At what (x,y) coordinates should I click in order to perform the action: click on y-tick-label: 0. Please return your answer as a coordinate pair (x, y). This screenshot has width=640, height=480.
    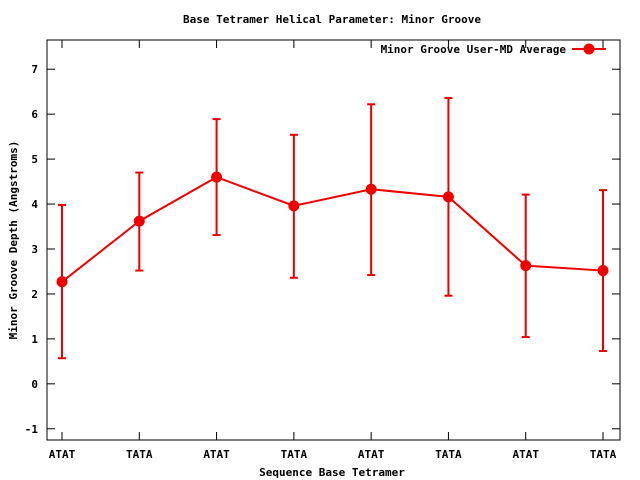
    Looking at the image, I should click on (34, 384).